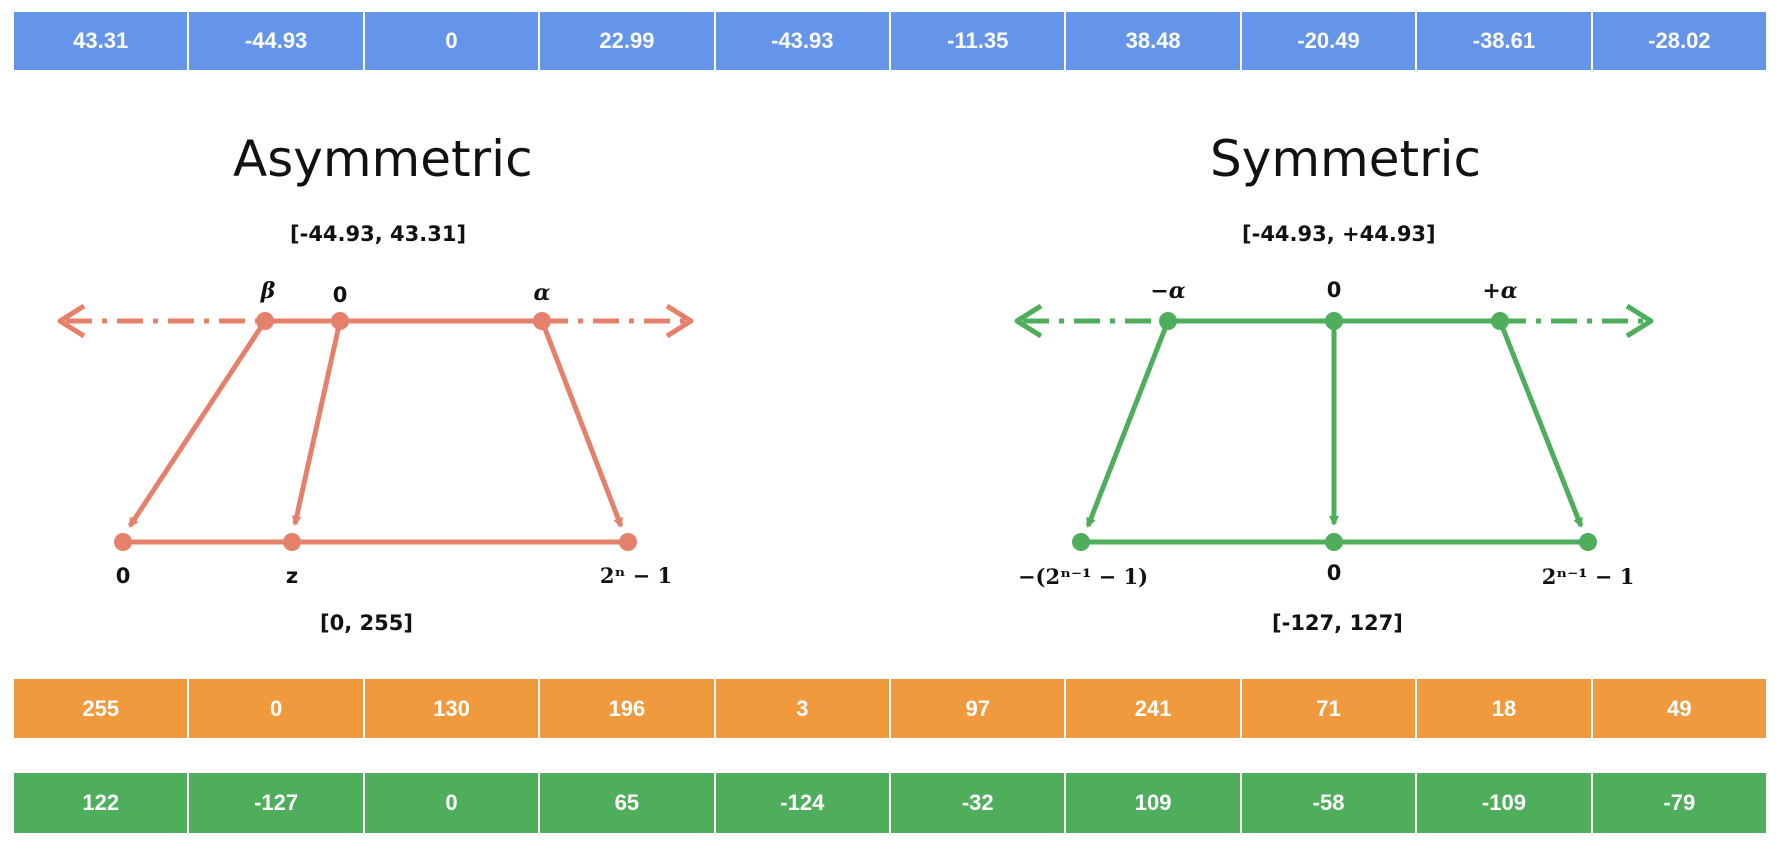 This screenshot has height=852, width=1780. What do you see at coordinates (102, 803) in the screenshot?
I see `sym-value-cell: 122` at bounding box center [102, 803].